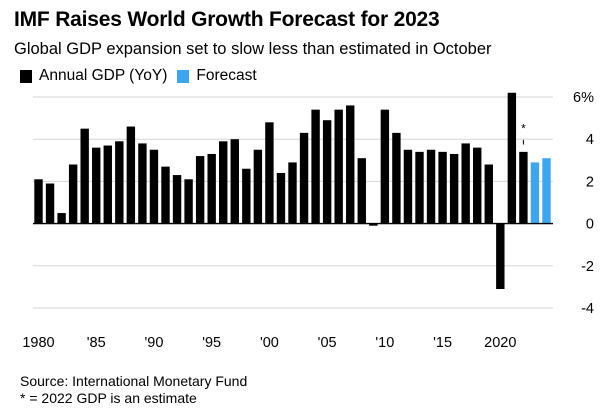  What do you see at coordinates (226, 75) in the screenshot?
I see `legend-label-forecast: Forecast` at bounding box center [226, 75].